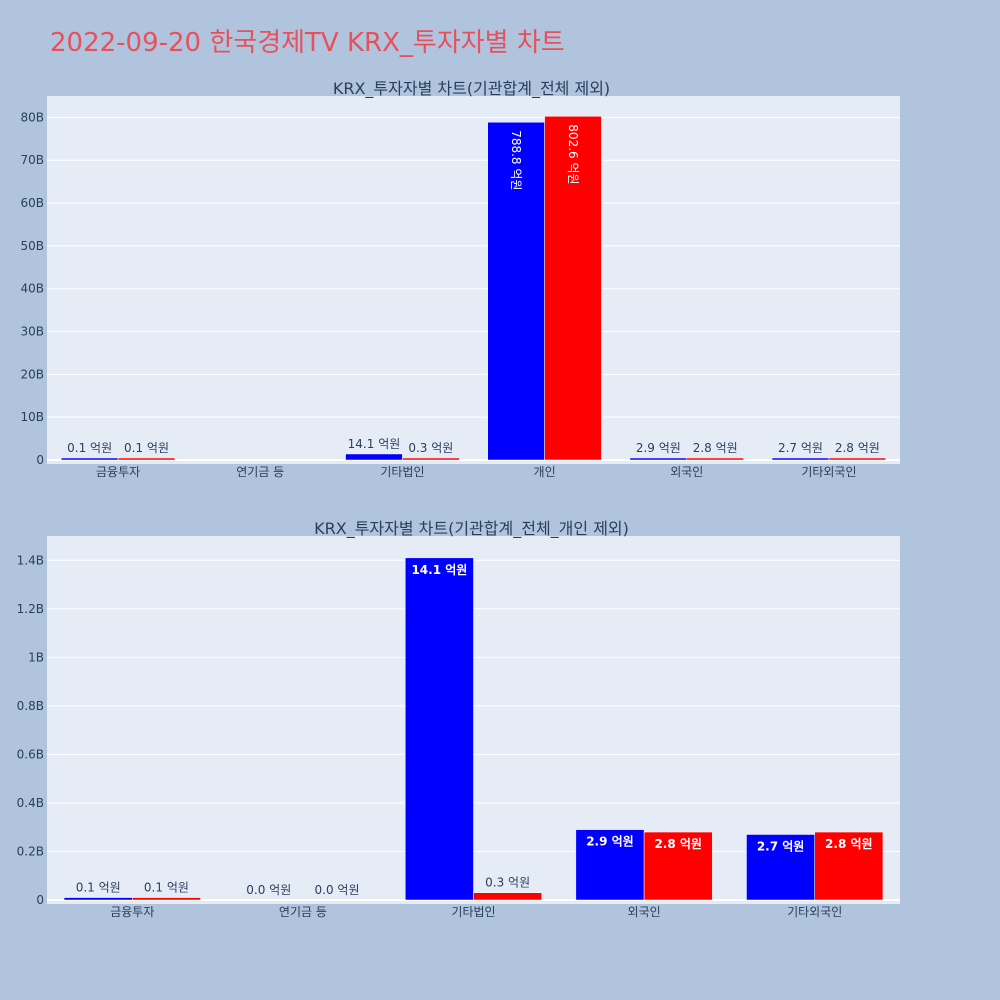  Describe the element at coordinates (30, 803) in the screenshot. I see `y-tick-label: 0.4B` at that location.